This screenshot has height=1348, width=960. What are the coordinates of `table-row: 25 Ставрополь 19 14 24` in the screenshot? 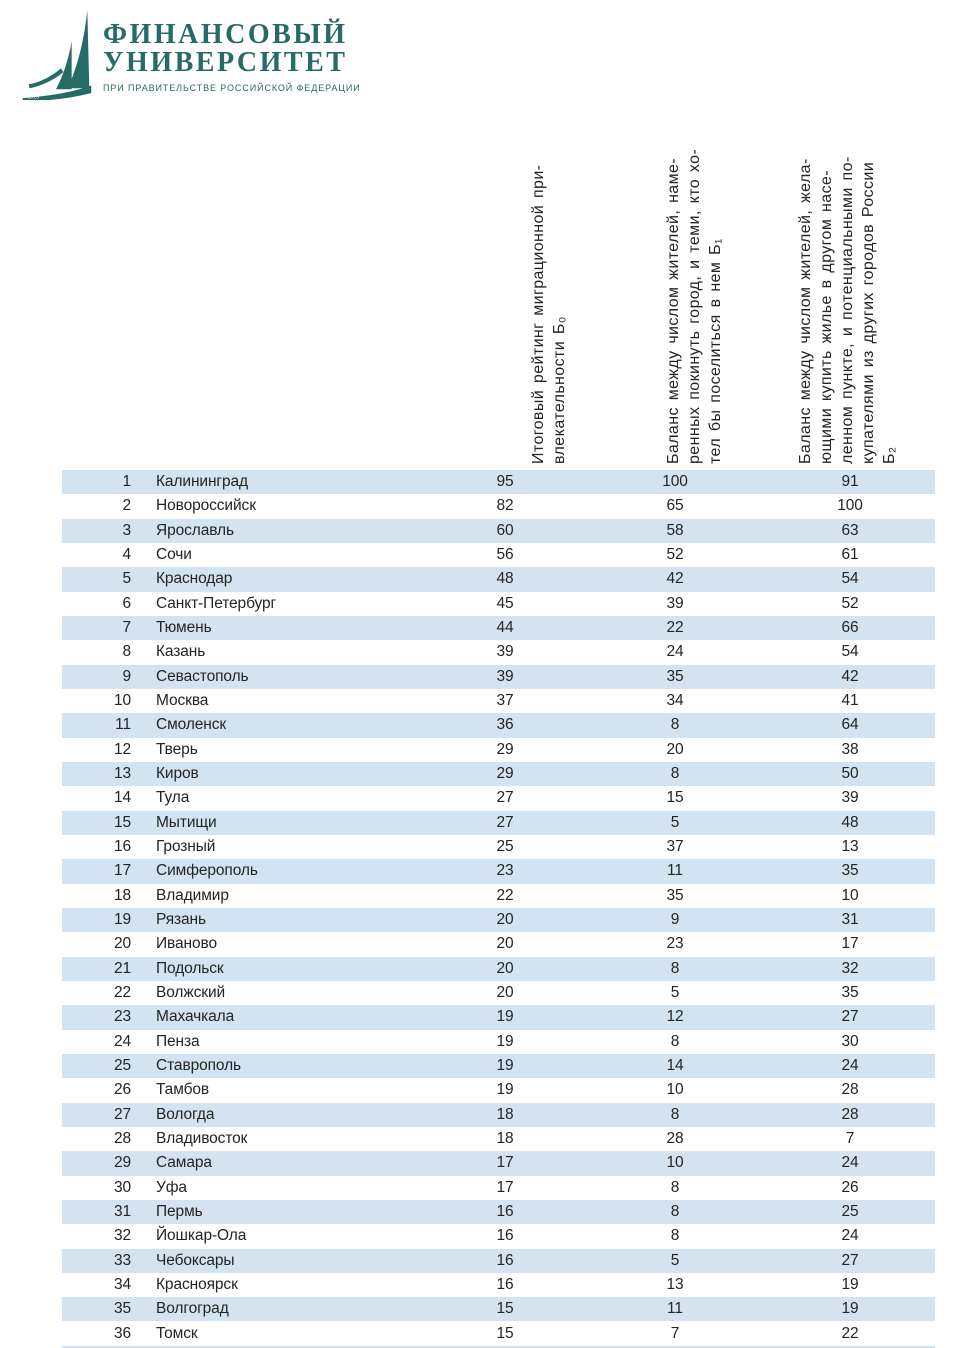 It's located at (498, 1066).